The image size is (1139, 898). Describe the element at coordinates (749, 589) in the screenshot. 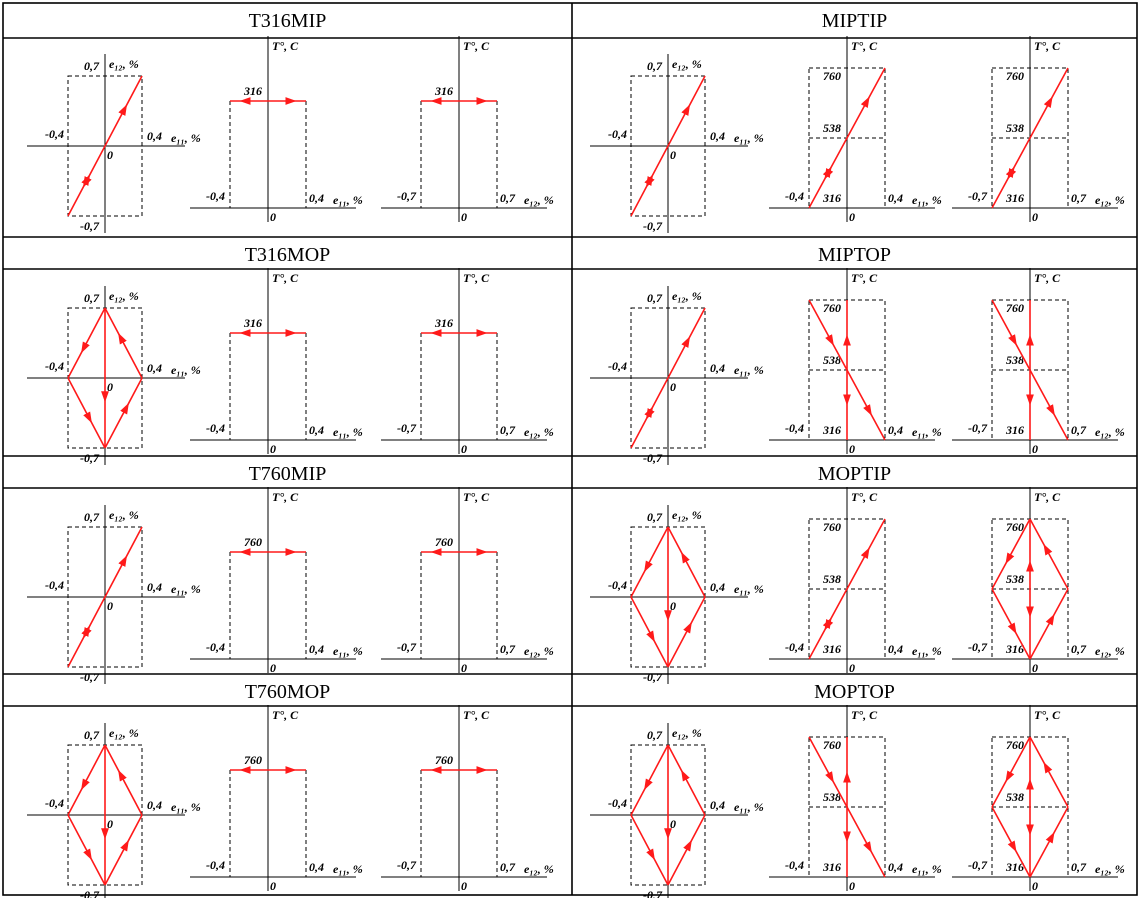

I see `e11-axis-label: e₁₁, %` at that location.